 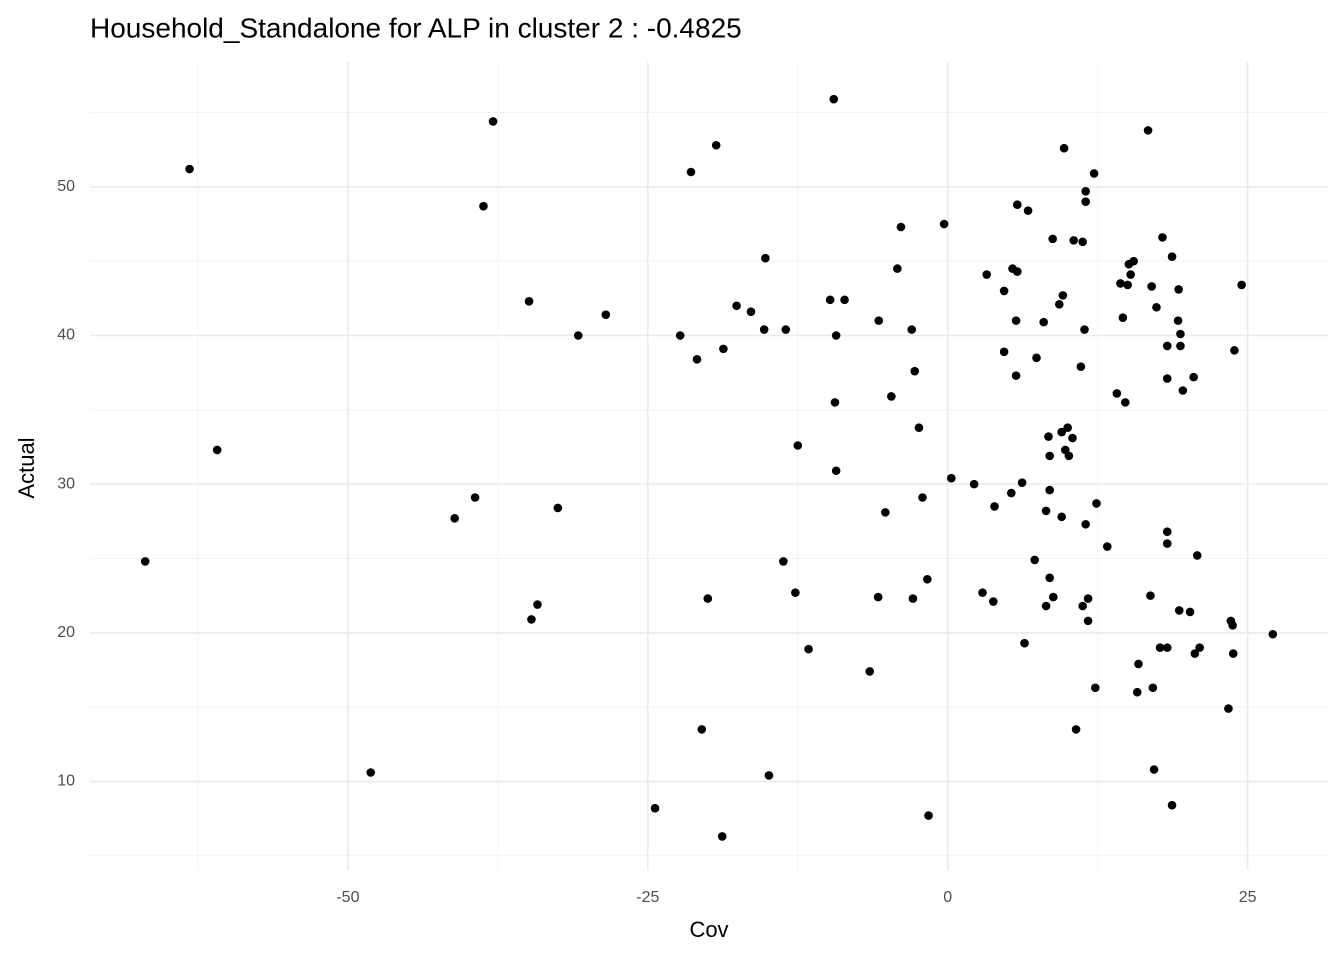 What do you see at coordinates (708, 929) in the screenshot?
I see `x-axis-title: Cov` at bounding box center [708, 929].